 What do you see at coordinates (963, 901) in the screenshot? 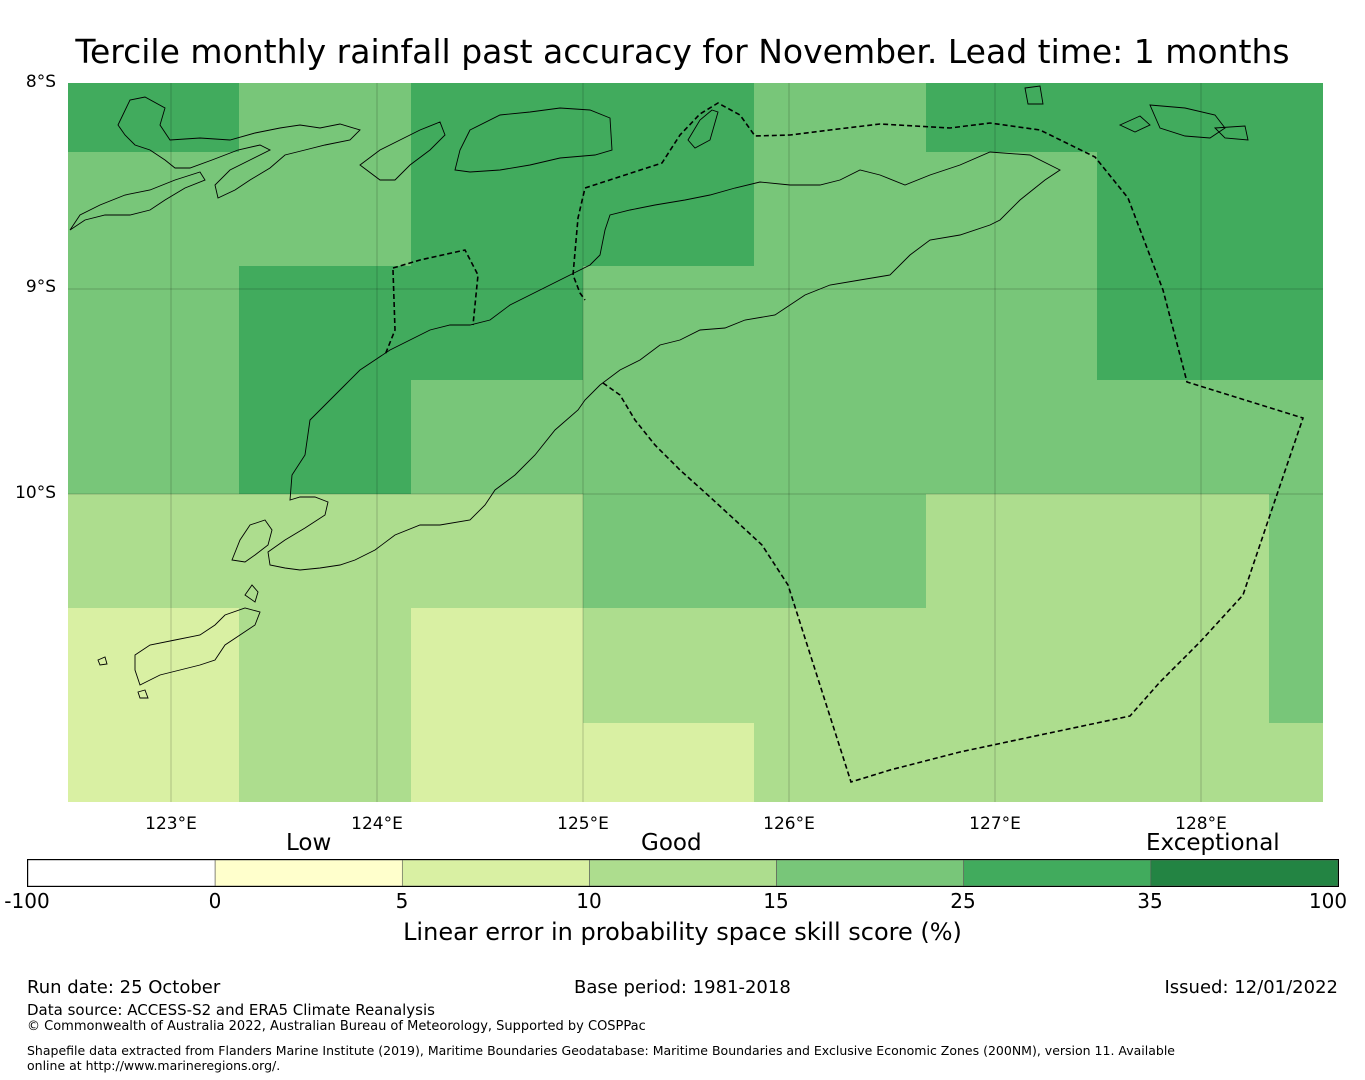
I see `colorbar-tick-25: 25` at bounding box center [963, 901].